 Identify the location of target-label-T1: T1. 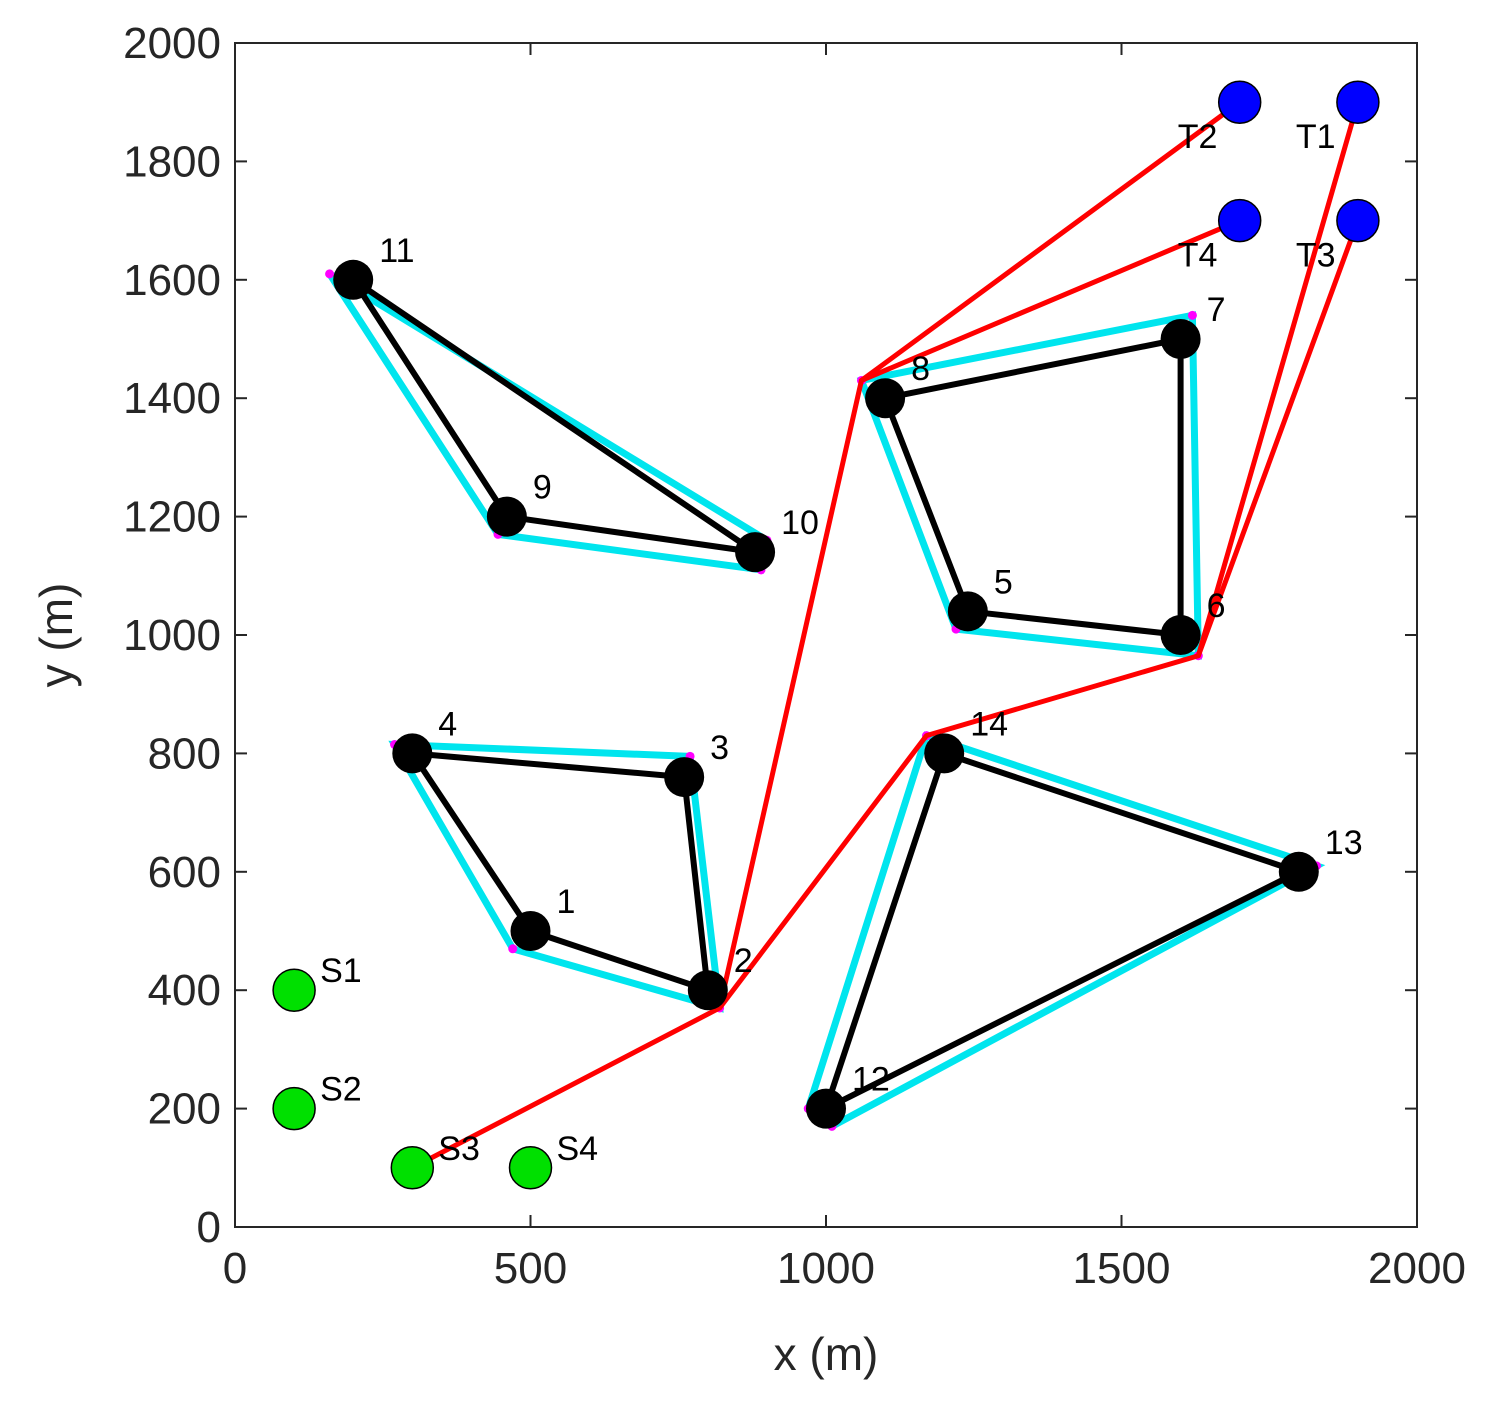
(1316, 137).